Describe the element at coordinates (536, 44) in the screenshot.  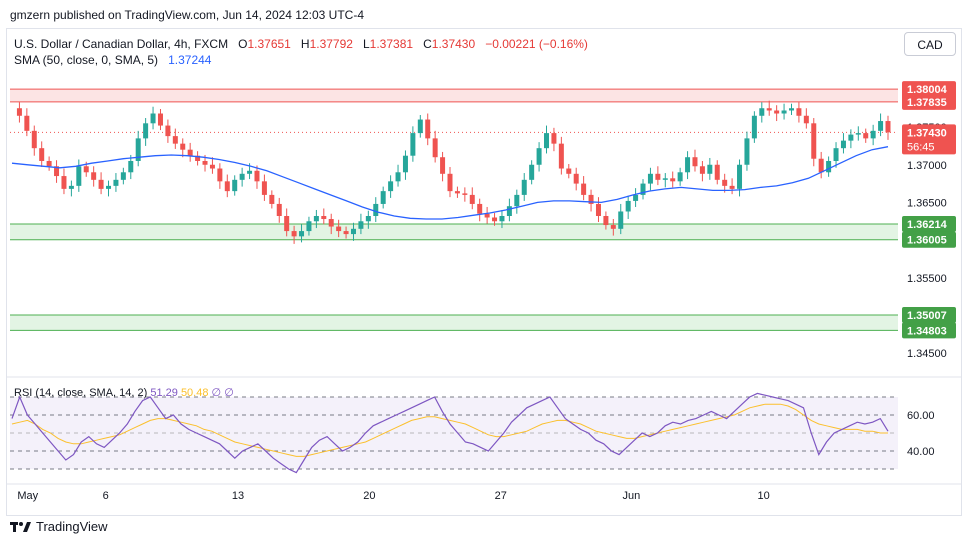
I see `change-value: −0.00221 (−0.16%)` at that location.